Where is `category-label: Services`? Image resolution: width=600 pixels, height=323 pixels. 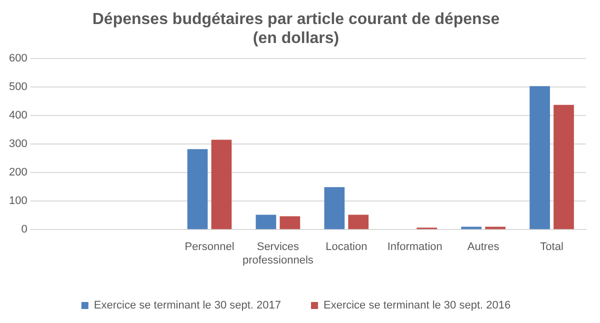
category-label: Services is located at coordinates (278, 247).